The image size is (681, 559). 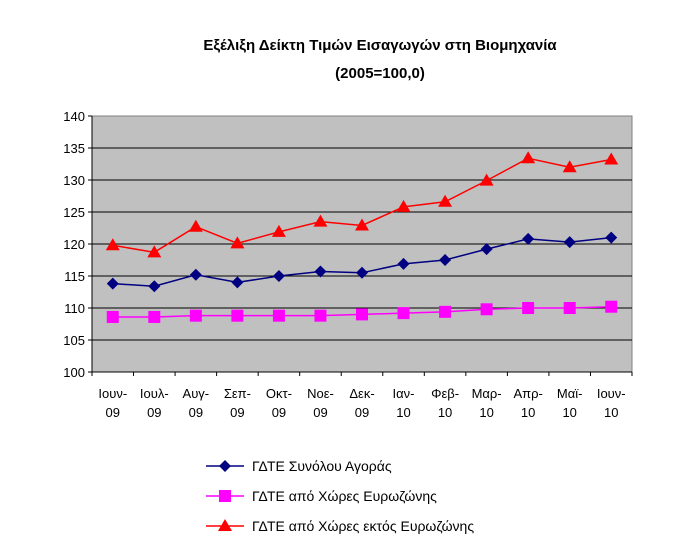 What do you see at coordinates (320, 393) in the screenshot?
I see `x-tick-label: Νοε-` at bounding box center [320, 393].